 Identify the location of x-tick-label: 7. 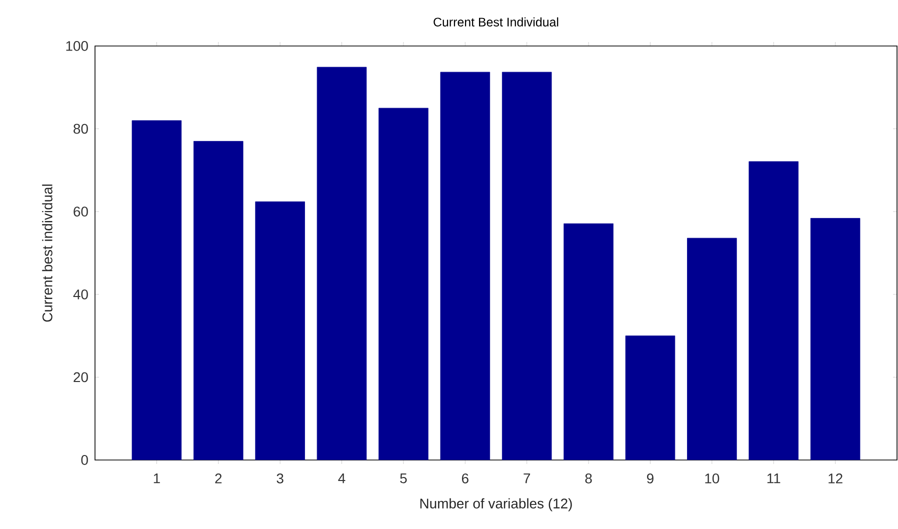
(527, 479).